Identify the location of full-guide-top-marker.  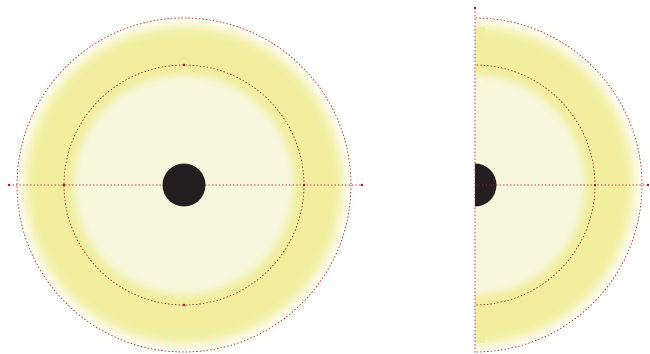
(184, 65).